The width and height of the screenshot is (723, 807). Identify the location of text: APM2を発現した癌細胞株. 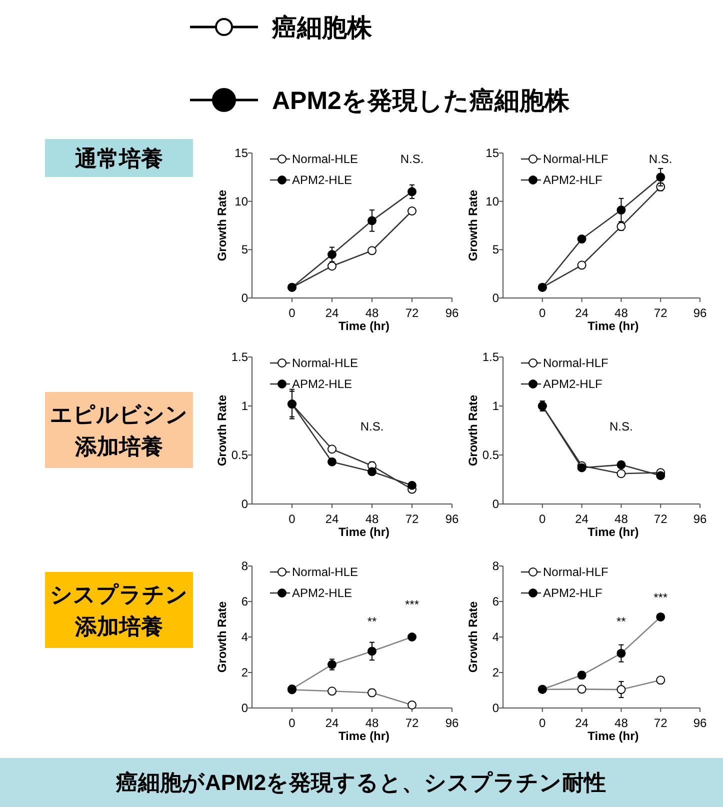
(421, 101).